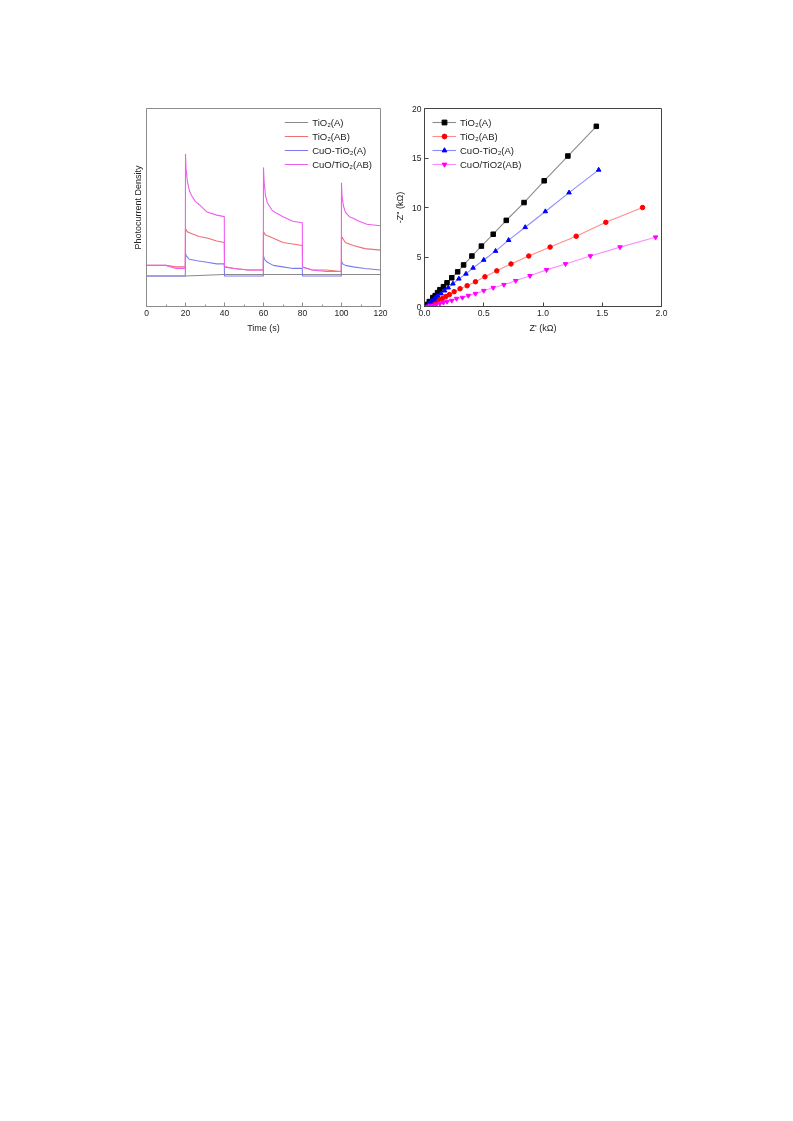 This screenshot has height=1121, width=793. Describe the element at coordinates (302, 312) in the screenshot. I see `x-tick-label: 80` at that location.